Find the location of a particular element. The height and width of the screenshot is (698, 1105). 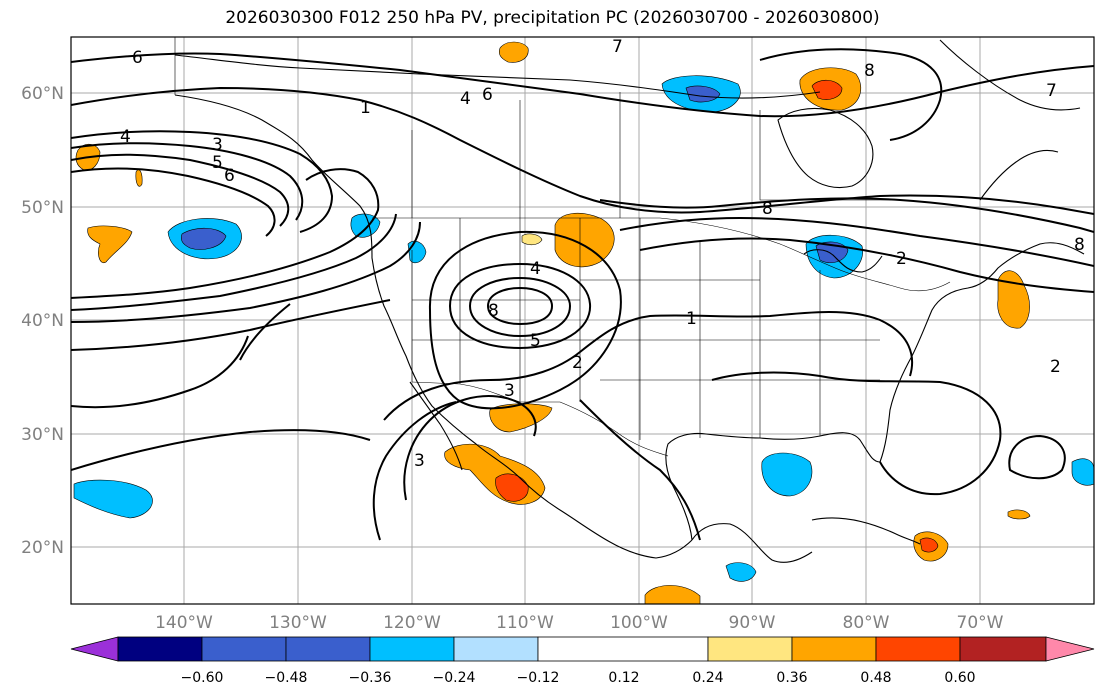

lon-label-70w: 70°W is located at coordinates (980, 623).